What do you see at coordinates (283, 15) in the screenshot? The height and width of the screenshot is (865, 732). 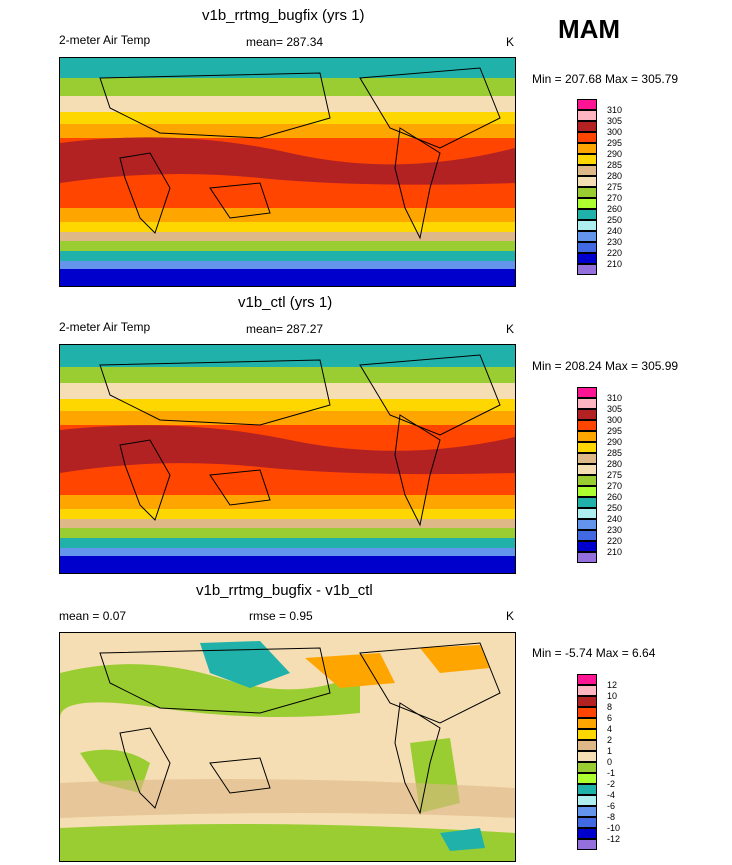 I see `panel1-title: v1b_rrtmg_bugfix (yrs 1)` at bounding box center [283, 15].